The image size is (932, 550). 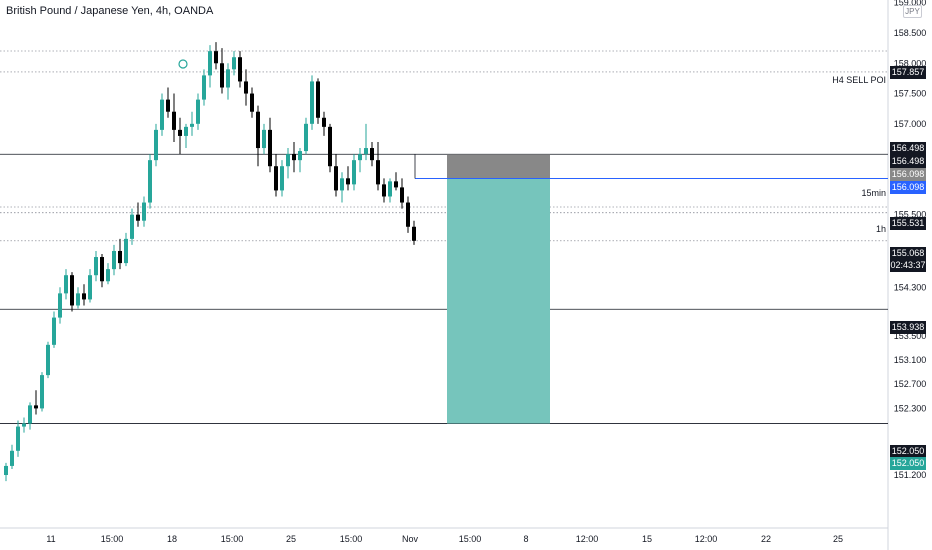 What do you see at coordinates (910, 408) in the screenshot?
I see `y-tick-label: 152.300` at bounding box center [910, 408].